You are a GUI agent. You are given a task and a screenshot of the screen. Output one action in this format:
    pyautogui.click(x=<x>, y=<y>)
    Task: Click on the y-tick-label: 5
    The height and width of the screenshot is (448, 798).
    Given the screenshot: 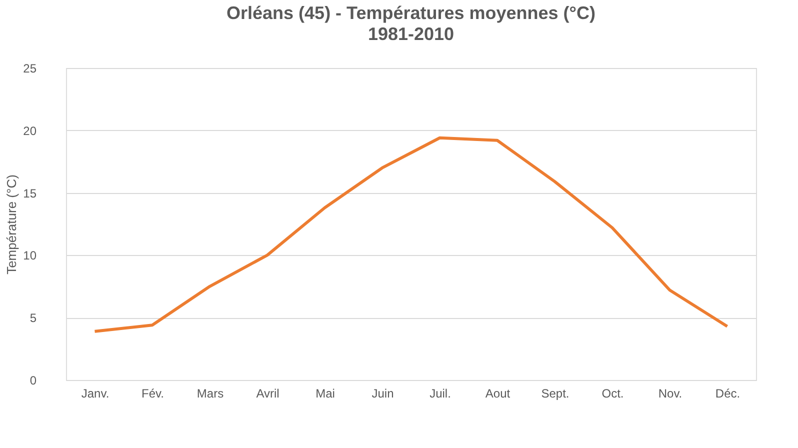 What is the action you would take?
    pyautogui.click(x=33, y=318)
    